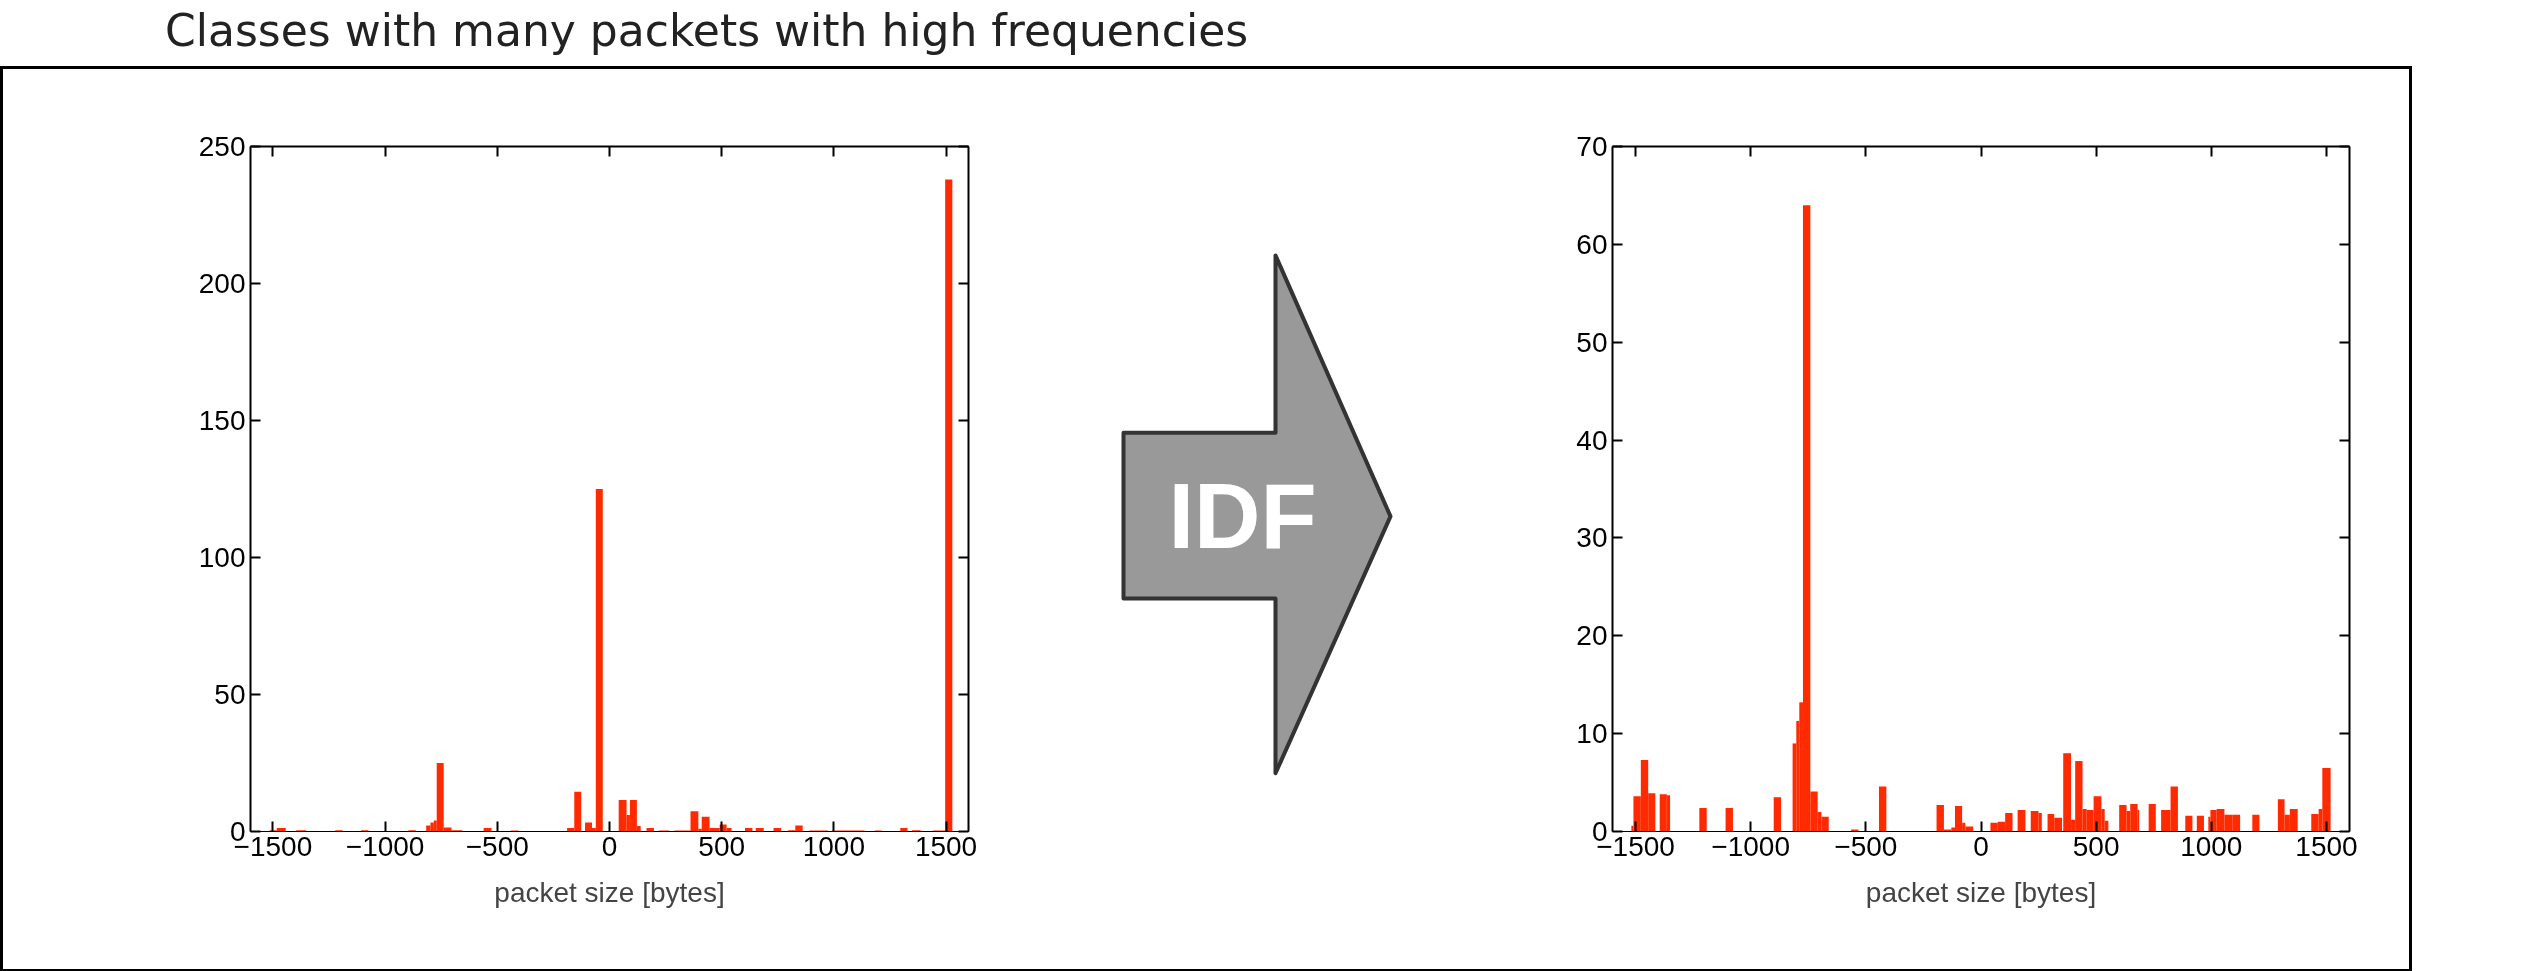  Describe the element at coordinates (1592, 244) in the screenshot. I see `y-tick-label: 60` at that location.